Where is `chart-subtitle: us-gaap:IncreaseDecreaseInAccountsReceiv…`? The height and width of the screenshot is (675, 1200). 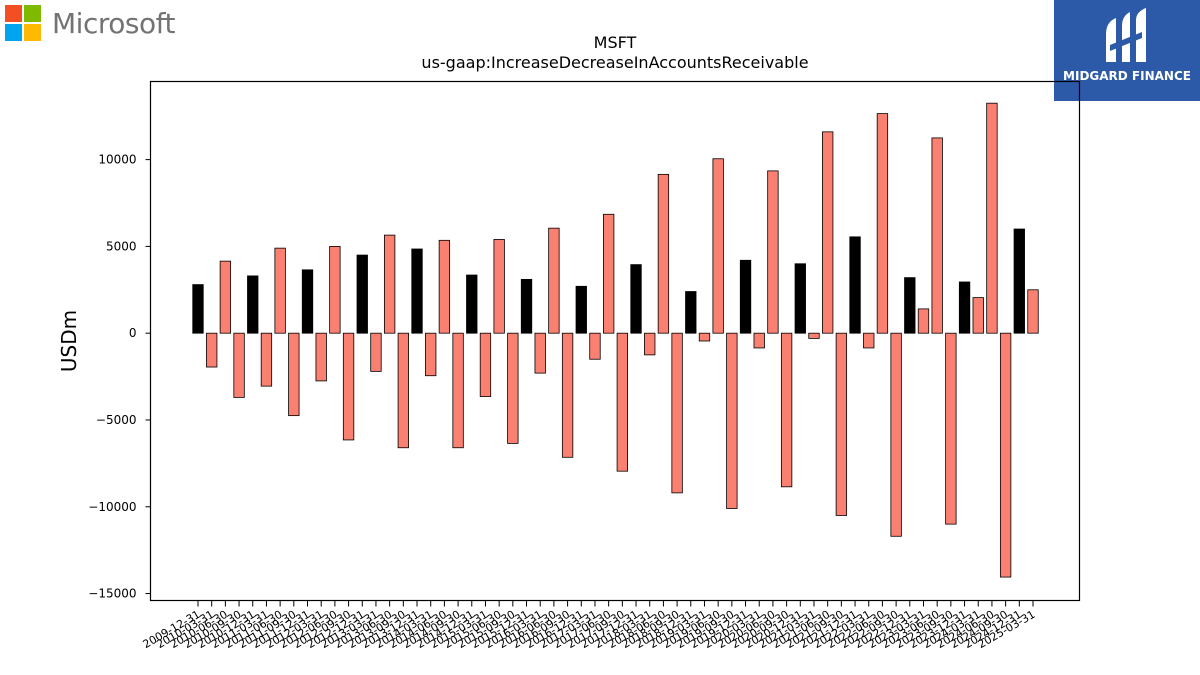 chart-subtitle: us-gaap:IncreaseDecreaseInAccountsReceiv… is located at coordinates (614, 62).